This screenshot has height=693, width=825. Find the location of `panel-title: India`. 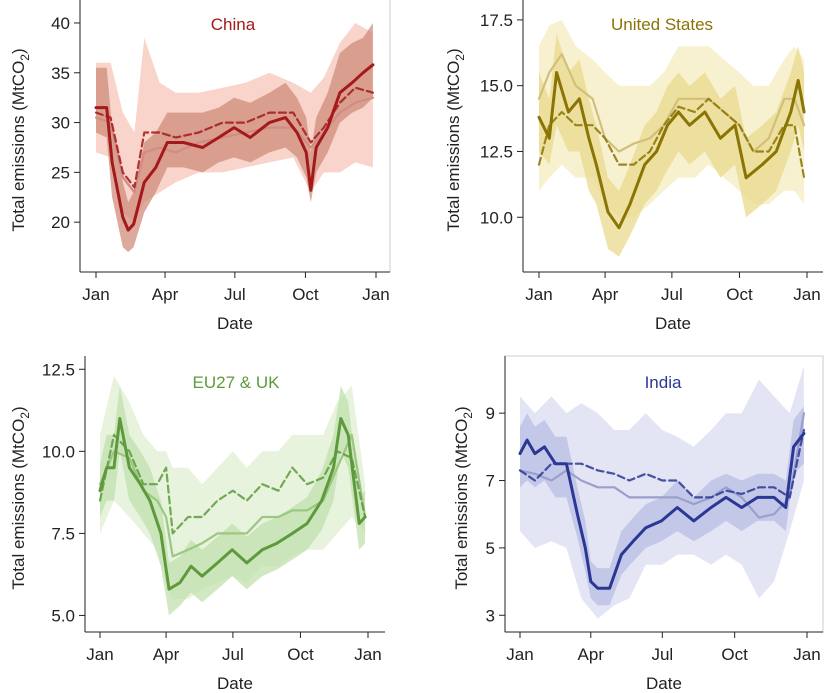

panel-title: India is located at coordinates (663, 382).